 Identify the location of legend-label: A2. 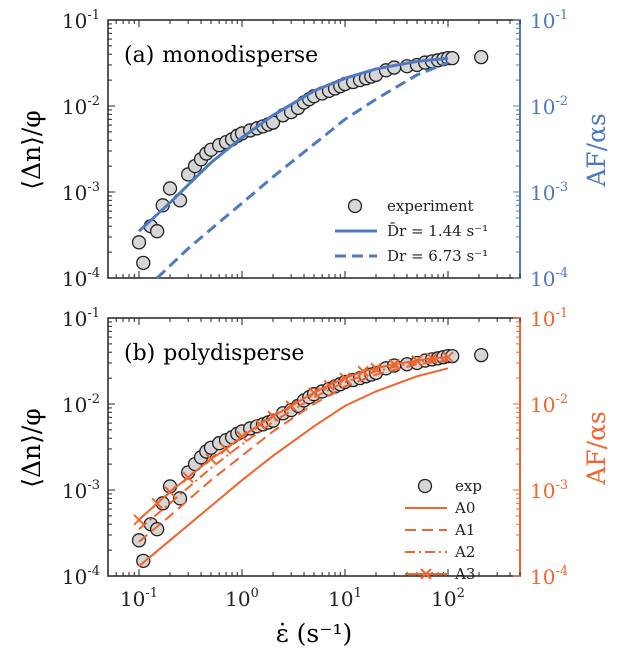
(464, 552).